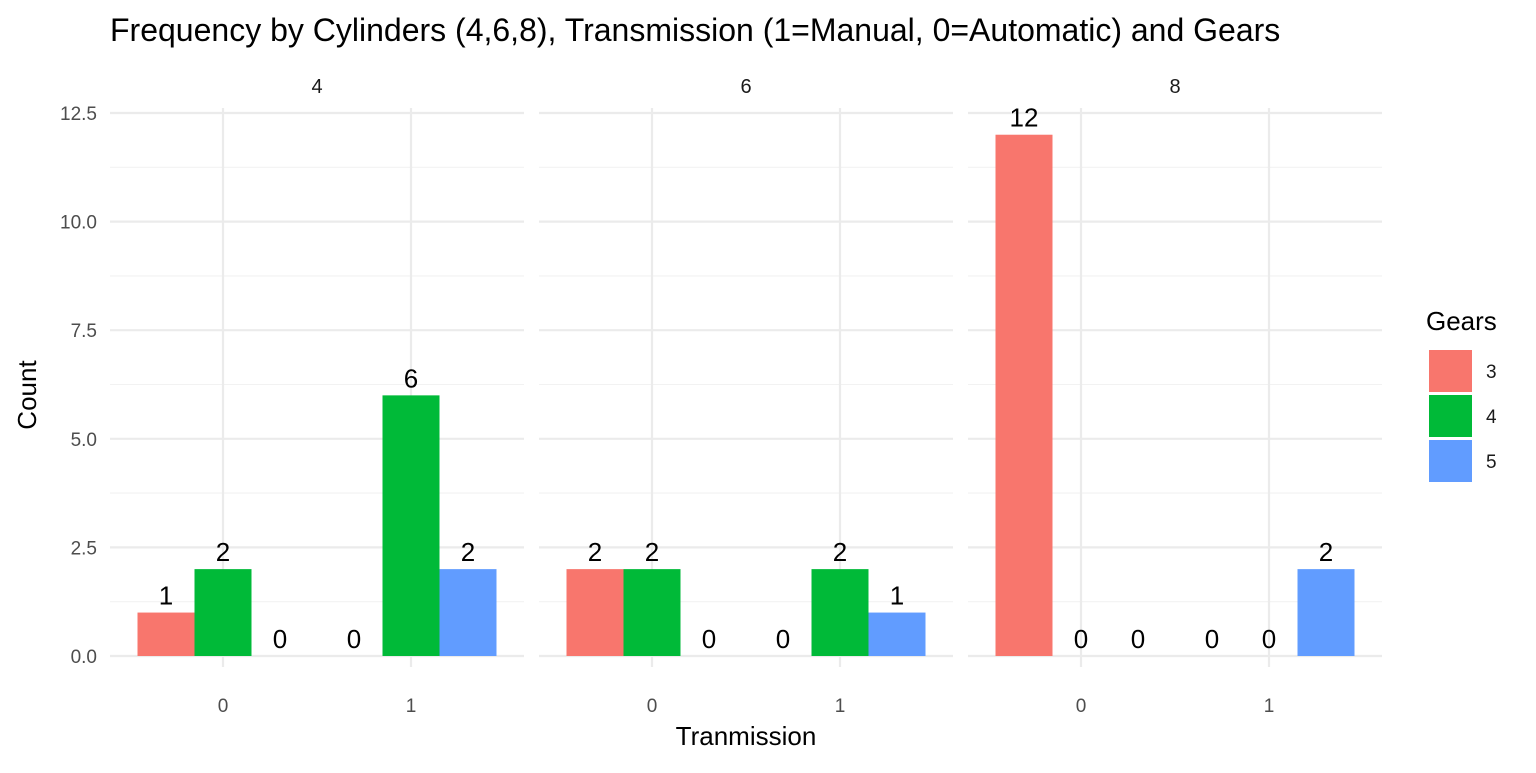 The width and height of the screenshot is (1536, 773). I want to click on facet-strip-label: 8, so click(1174, 87).